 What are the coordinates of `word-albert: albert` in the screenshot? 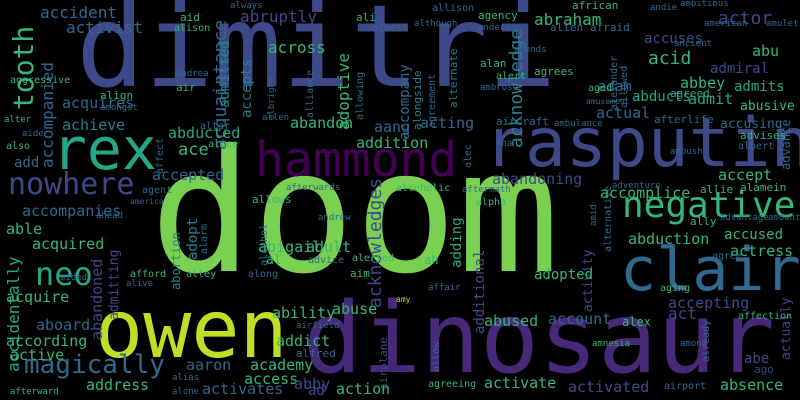 It's located at (756, 146).